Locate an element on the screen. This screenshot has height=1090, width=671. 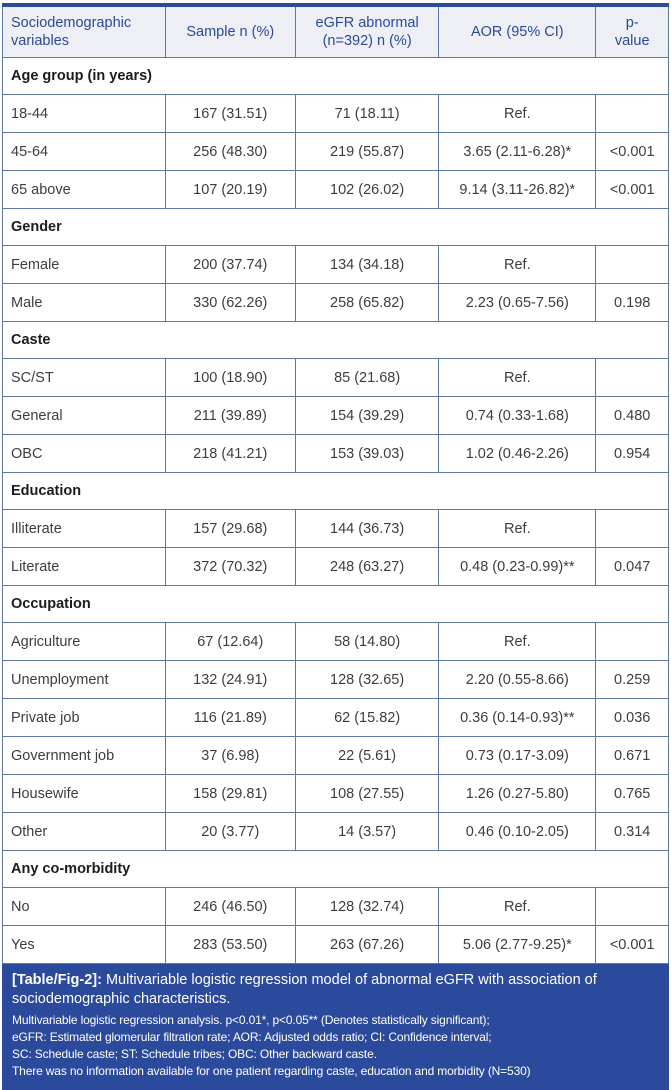
cell-egfr: 248 (63.27) is located at coordinates (367, 566).